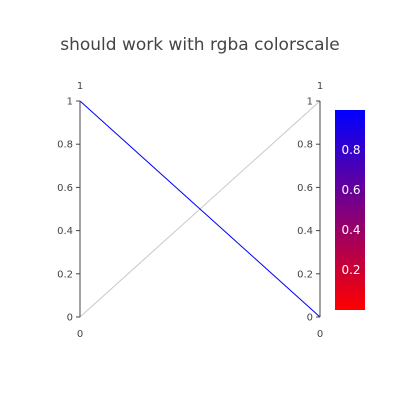 This screenshot has width=400, height=400. What do you see at coordinates (310, 210) in the screenshot?
I see `axis-1: 0 0.2 0.4 0.6 0.8 11 0` at bounding box center [310, 210].